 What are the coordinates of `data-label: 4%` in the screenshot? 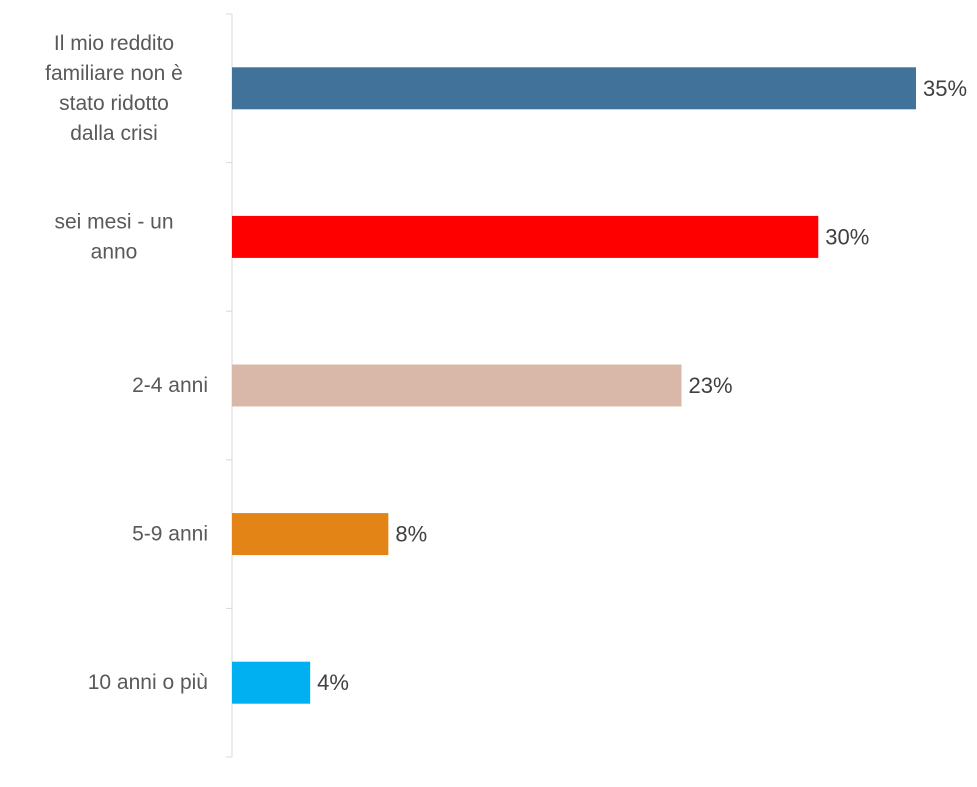 It's located at (333, 682).